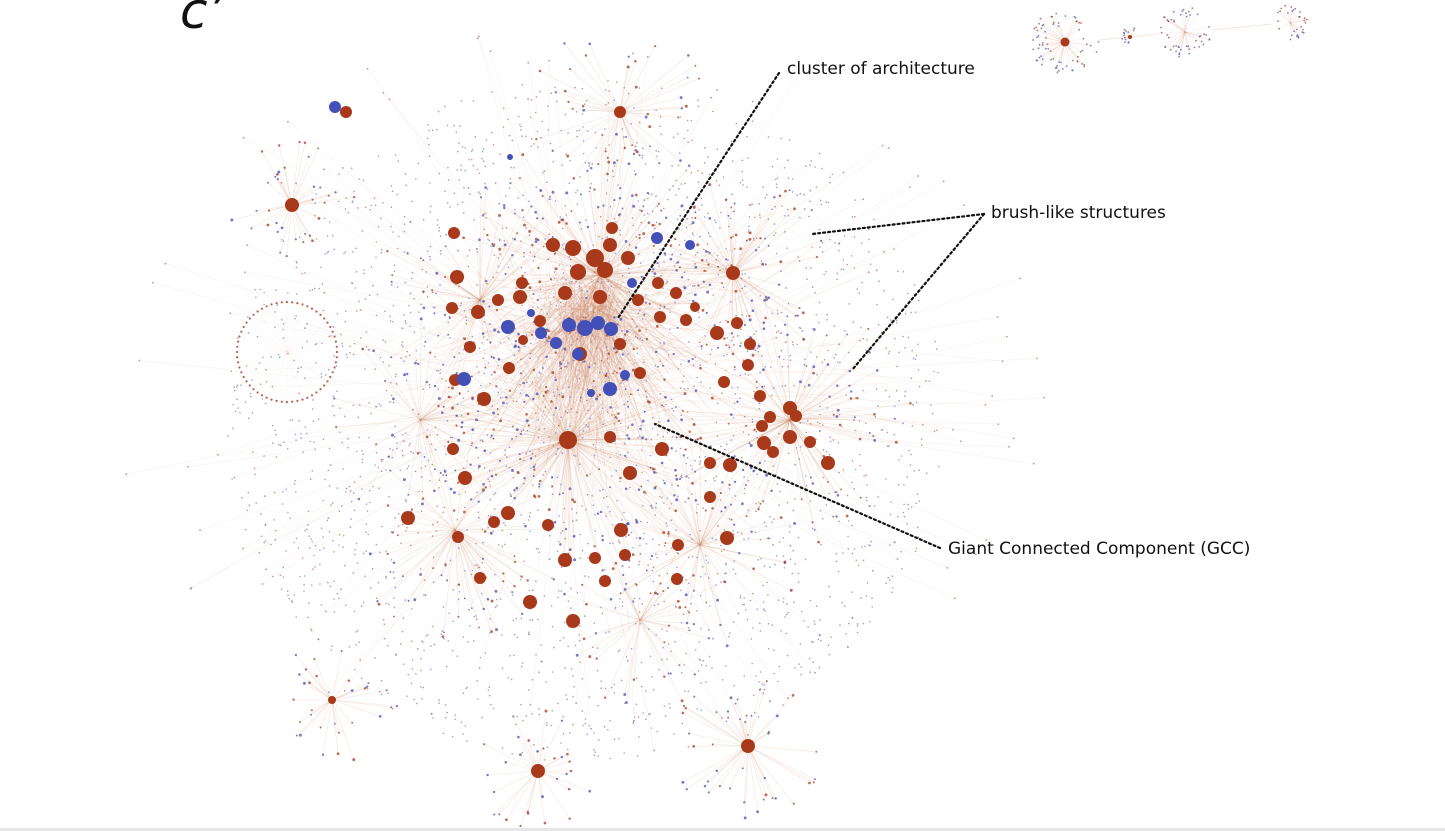 Image resolution: width=1445 pixels, height=831 pixels. I want to click on panel-letter: c’, so click(202, 20).